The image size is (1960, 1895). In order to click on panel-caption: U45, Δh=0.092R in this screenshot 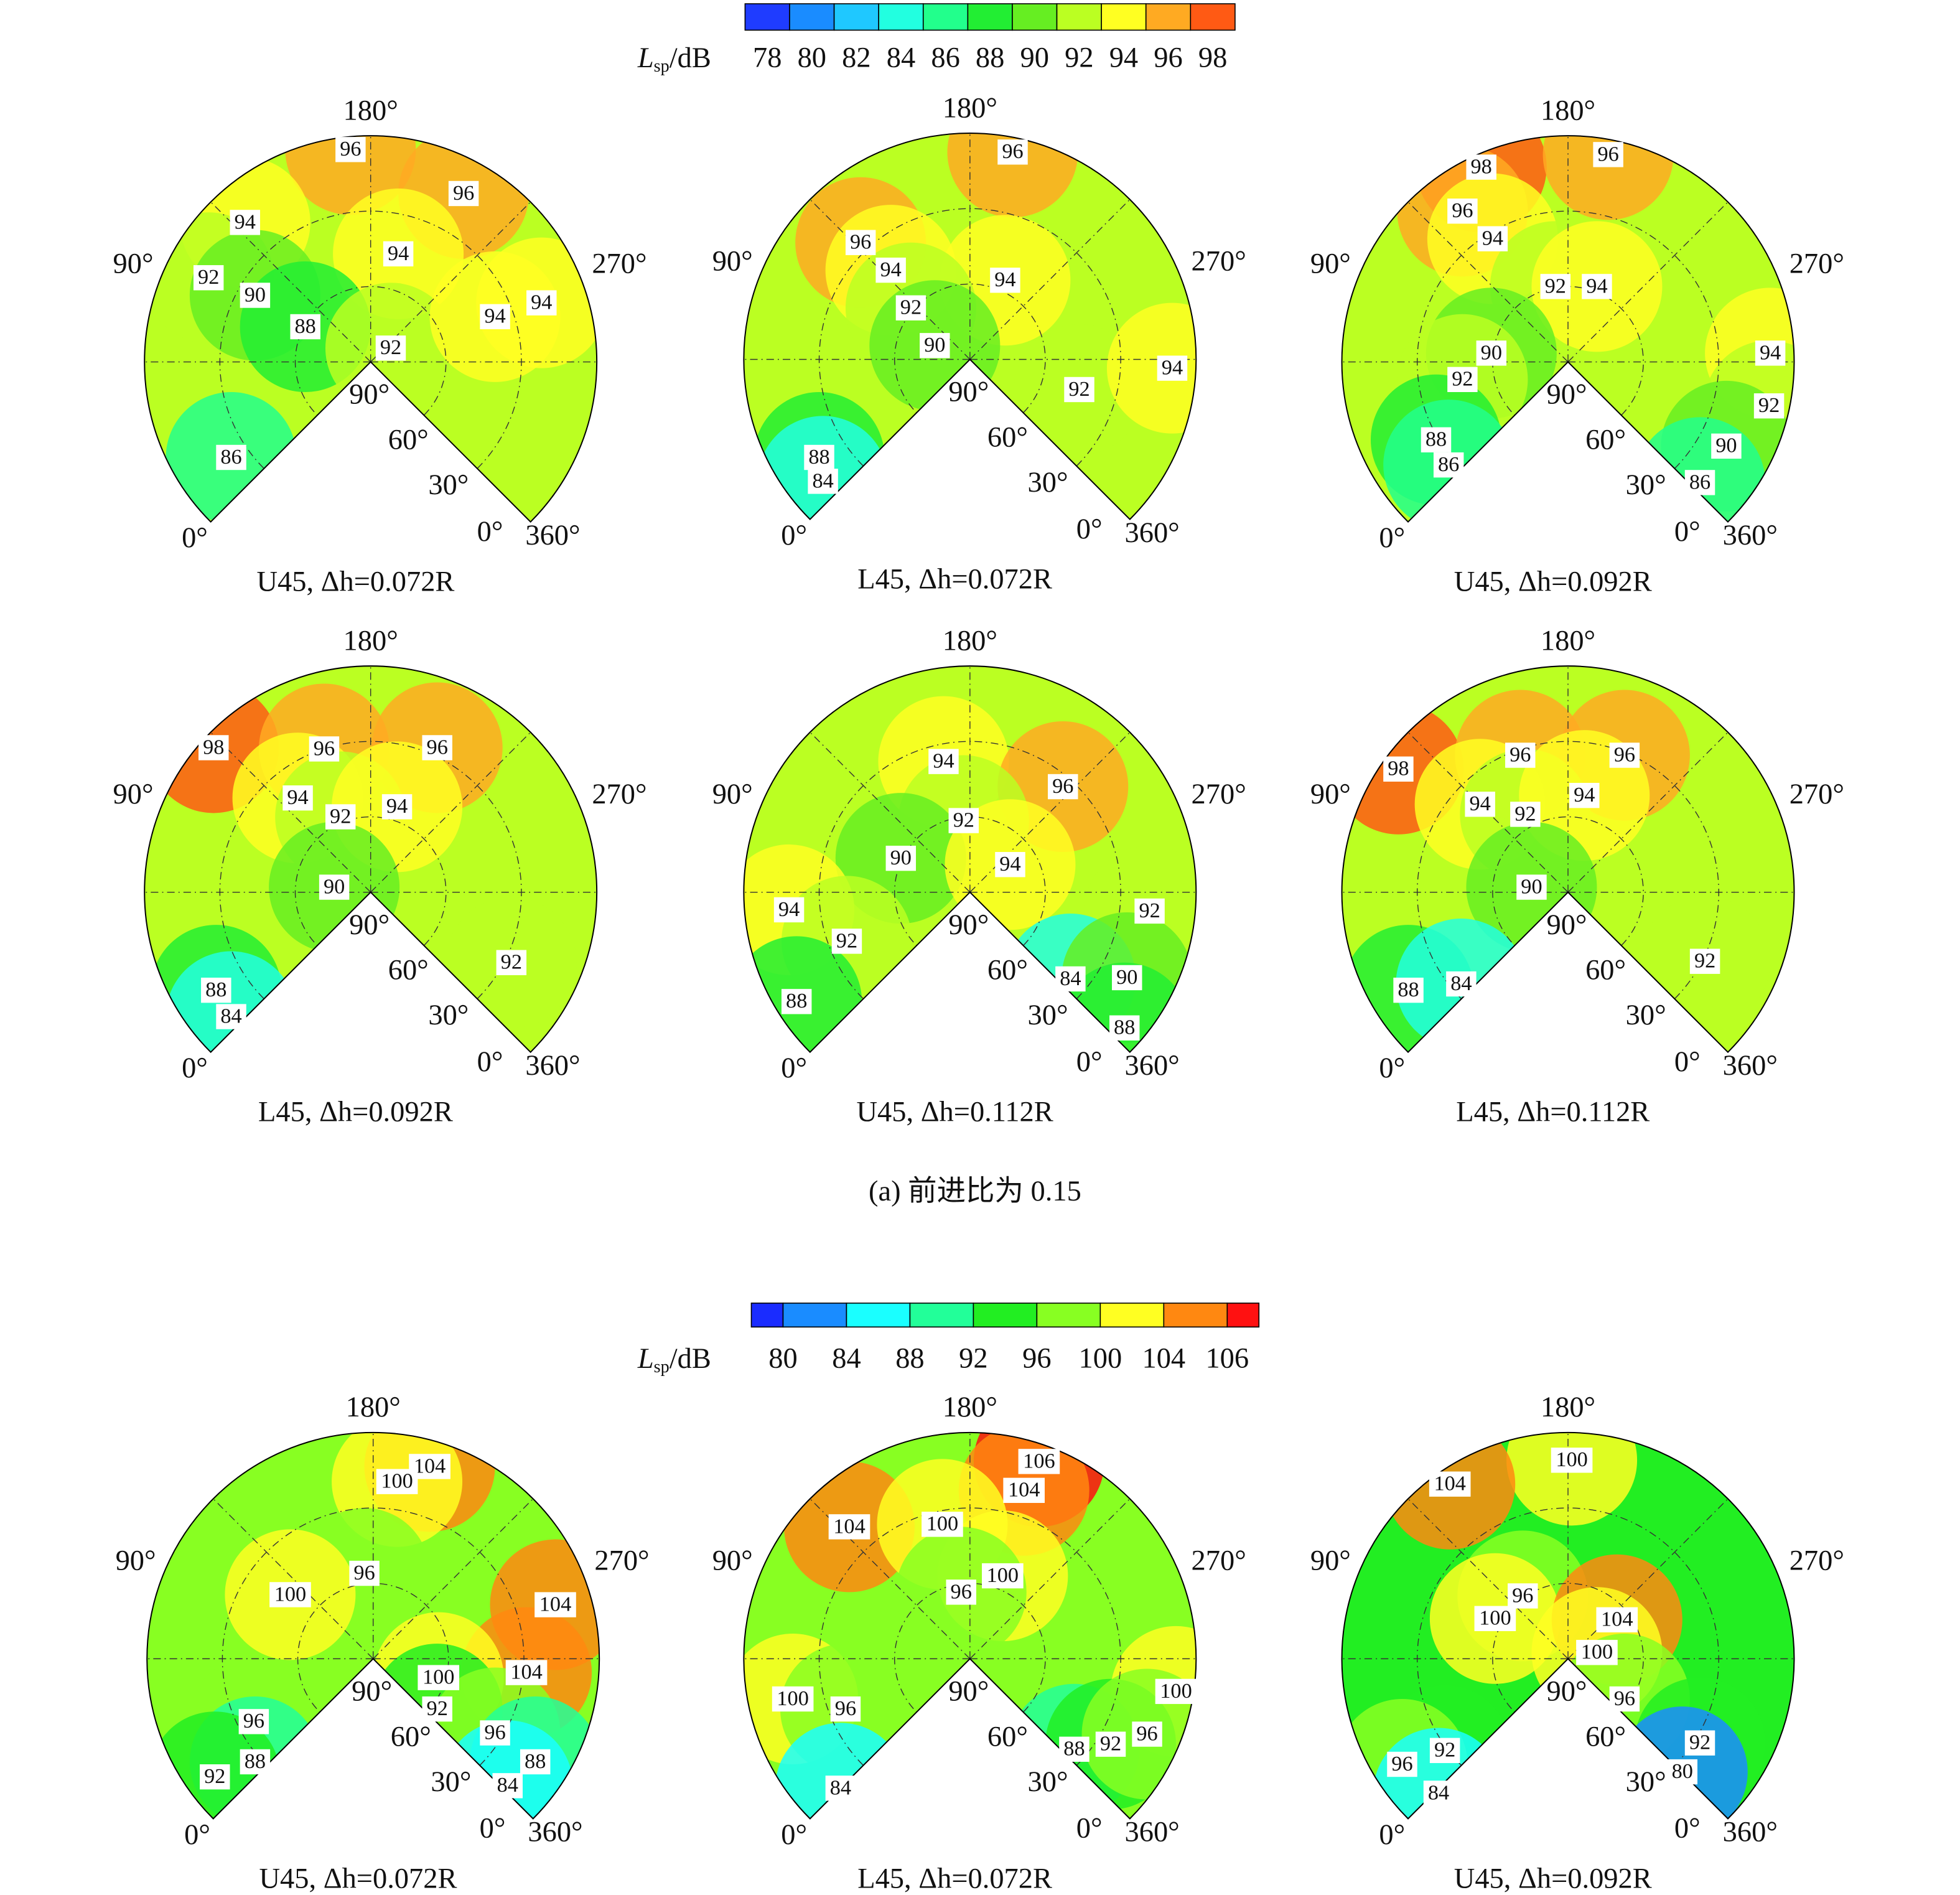, I will do `click(1553, 1878)`.